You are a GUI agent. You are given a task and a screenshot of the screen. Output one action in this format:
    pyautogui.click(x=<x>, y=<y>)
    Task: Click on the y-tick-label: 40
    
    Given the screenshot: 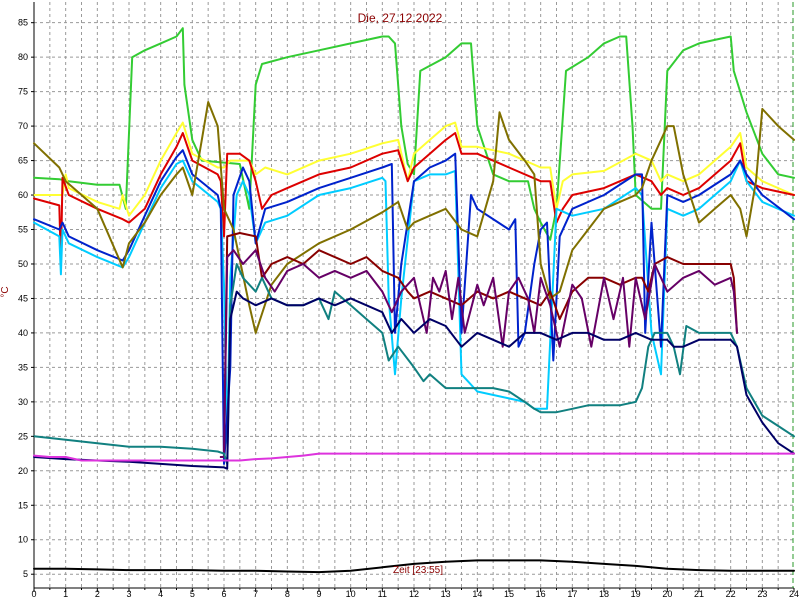 What is the action you would take?
    pyautogui.click(x=23, y=333)
    